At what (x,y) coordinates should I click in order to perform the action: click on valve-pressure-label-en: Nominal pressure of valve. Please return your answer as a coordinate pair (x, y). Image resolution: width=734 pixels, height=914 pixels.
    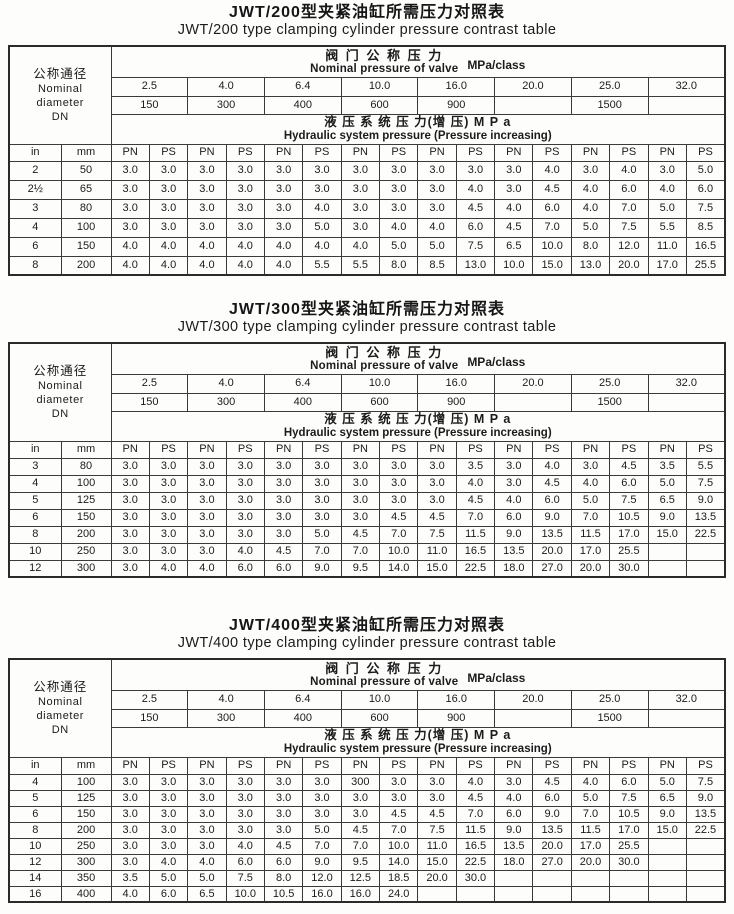
    Looking at the image, I should click on (384, 68).